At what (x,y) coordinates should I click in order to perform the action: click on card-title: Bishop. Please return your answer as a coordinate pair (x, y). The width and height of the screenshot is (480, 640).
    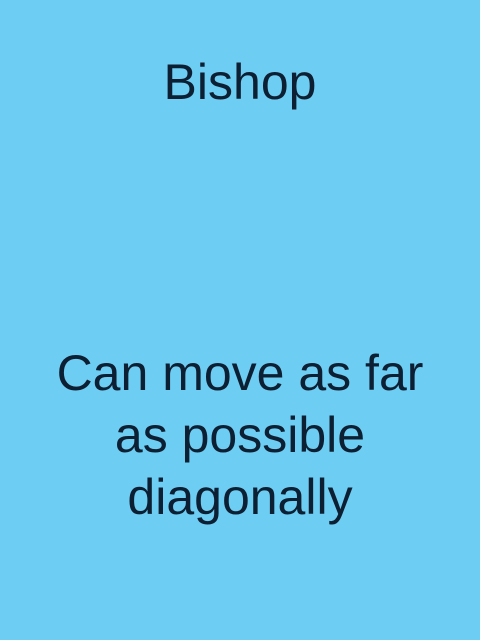
    Looking at the image, I should click on (240, 82).